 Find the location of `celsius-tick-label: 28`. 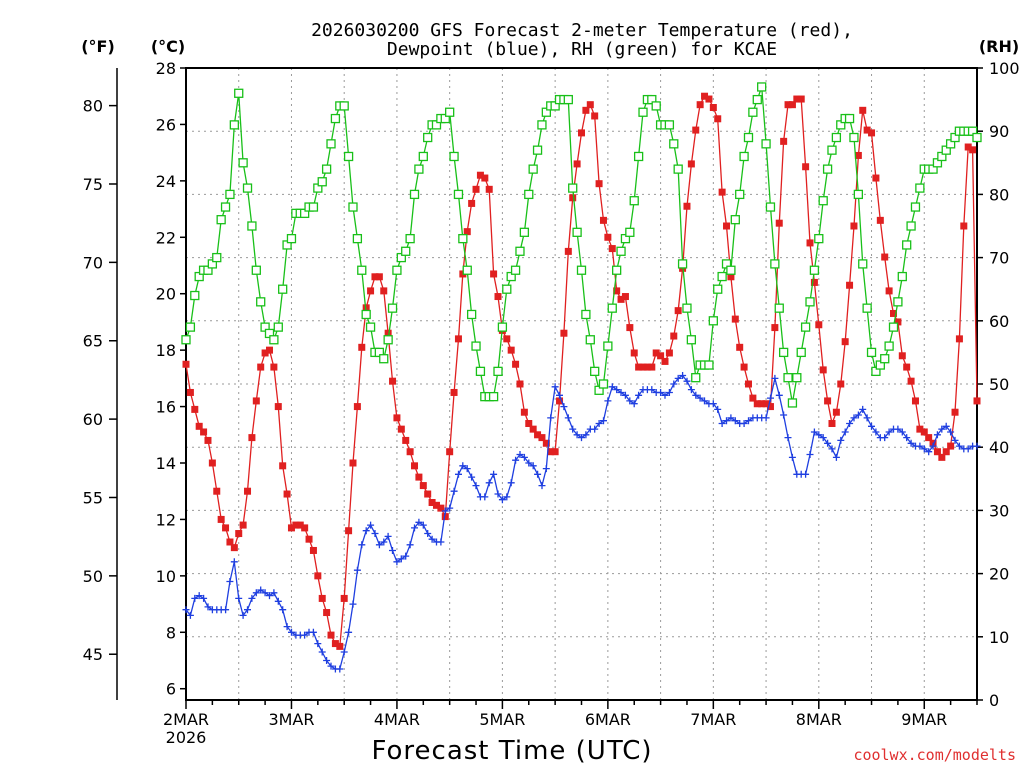

celsius-tick-label: 28 is located at coordinates (166, 68).